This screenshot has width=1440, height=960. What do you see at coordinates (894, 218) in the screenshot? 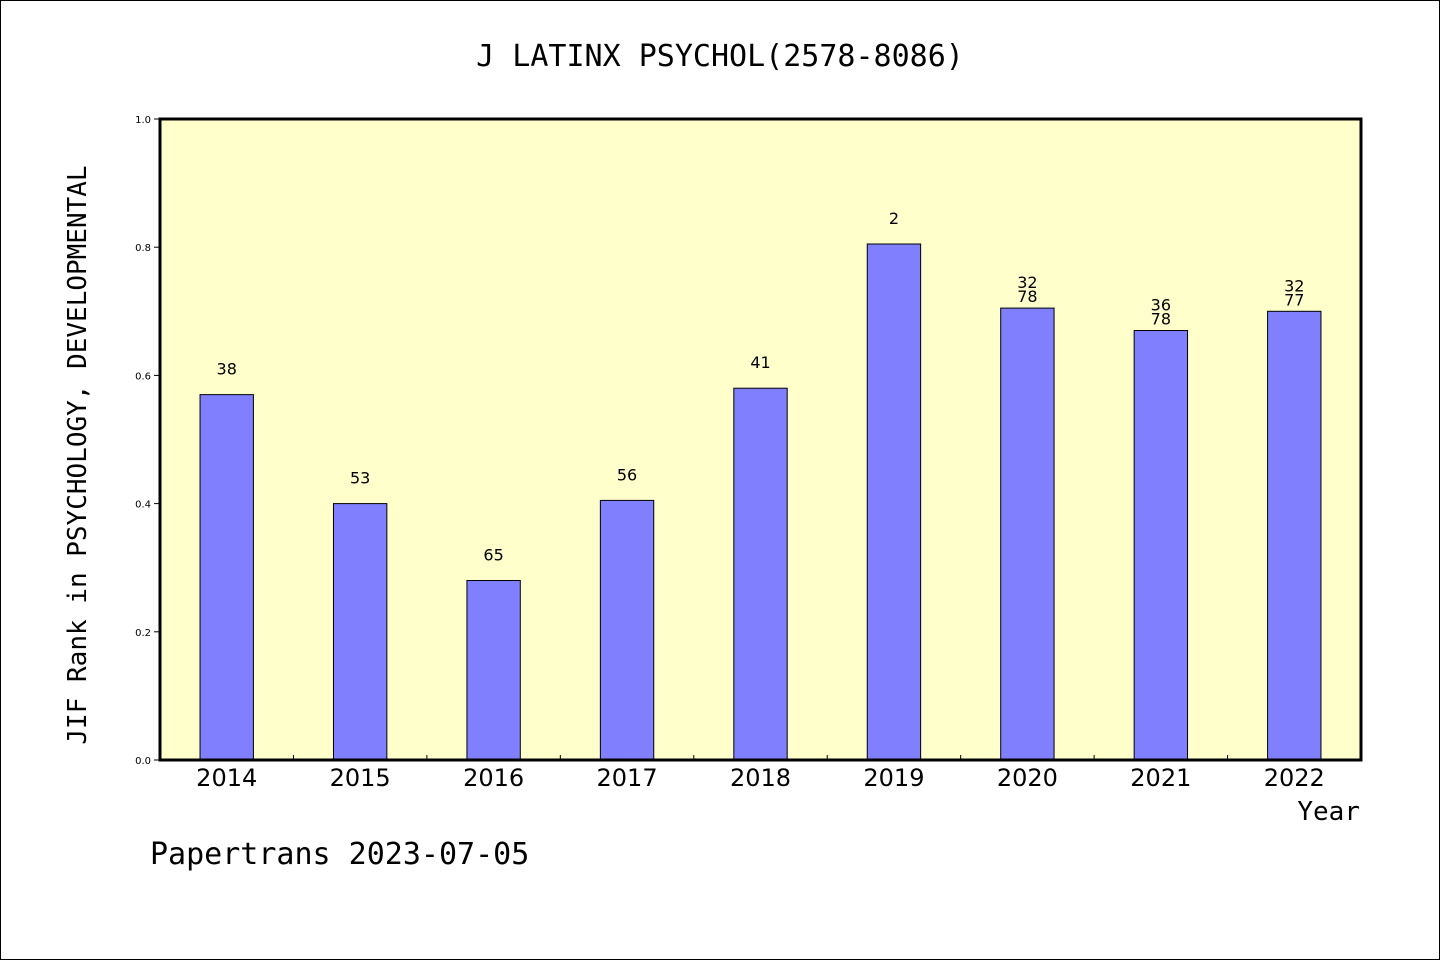
I see `data-label-2019: 2` at bounding box center [894, 218].